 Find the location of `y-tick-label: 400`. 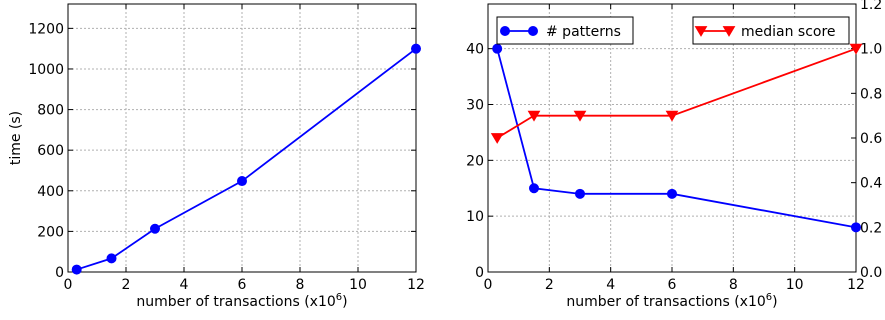

y-tick-label: 400 is located at coordinates (50, 192).